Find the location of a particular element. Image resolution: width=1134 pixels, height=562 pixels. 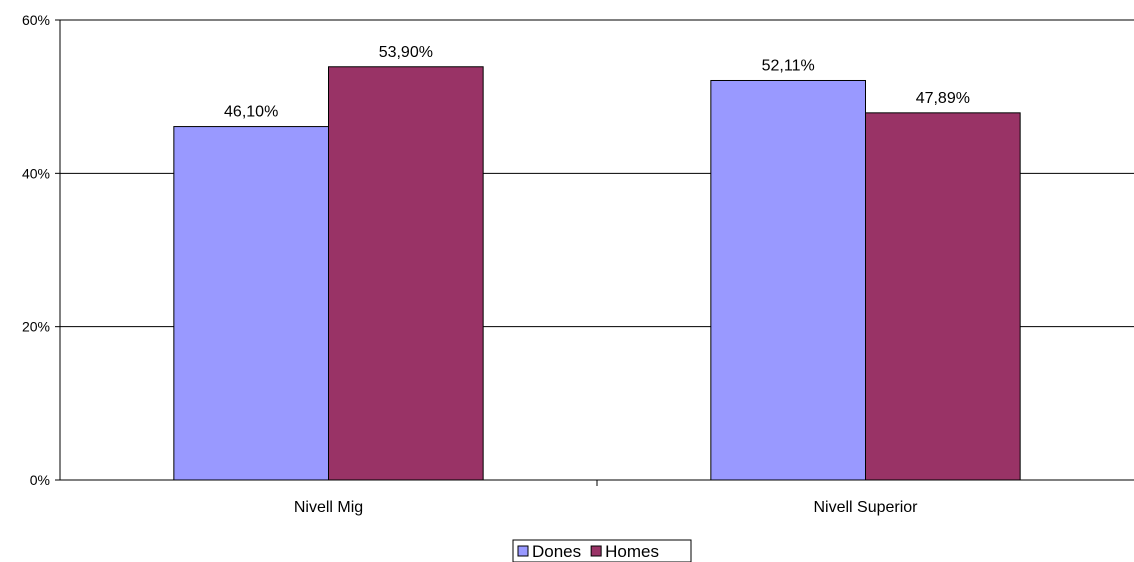

y-tick-label: 40% is located at coordinates (36, 173).